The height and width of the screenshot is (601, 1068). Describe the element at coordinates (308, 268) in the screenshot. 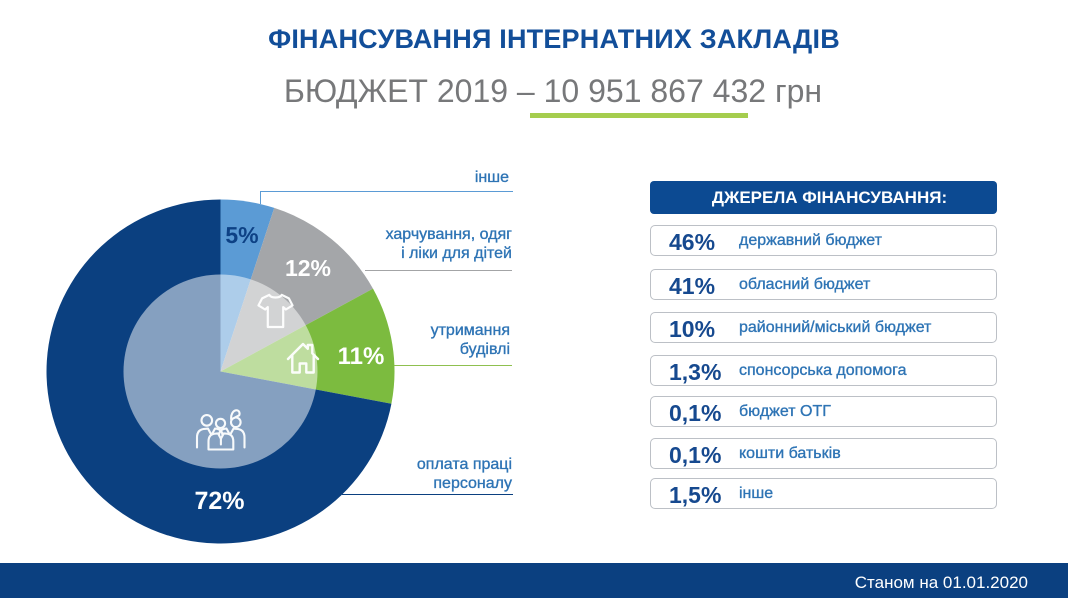

I see `svg-text: 12%` at that location.